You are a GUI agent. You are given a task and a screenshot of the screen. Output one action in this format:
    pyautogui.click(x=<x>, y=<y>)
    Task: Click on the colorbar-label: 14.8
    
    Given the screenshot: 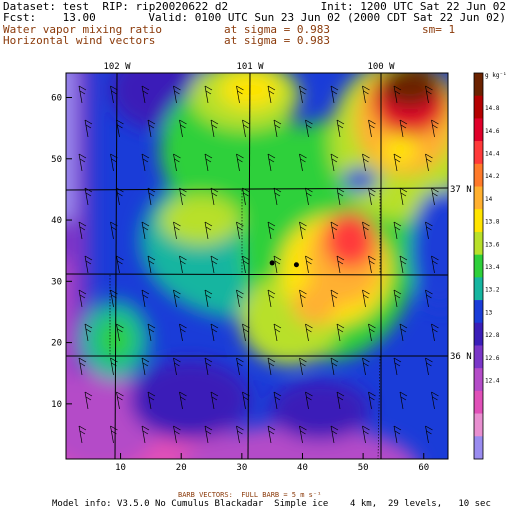 What is the action you would take?
    pyautogui.click(x=492, y=108)
    